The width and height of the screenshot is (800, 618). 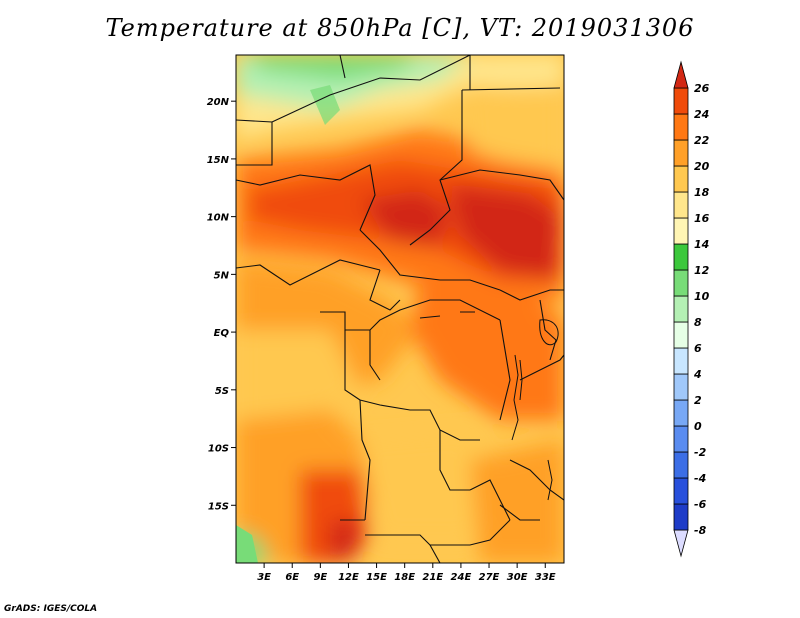 I want to click on lon-tick-label: 30E, so click(x=517, y=577).